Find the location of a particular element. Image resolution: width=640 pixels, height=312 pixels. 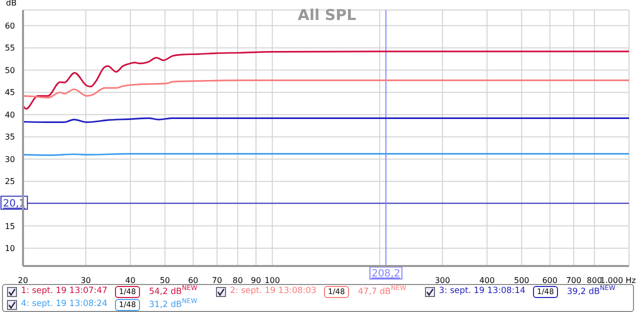

x-tick-label: 100 is located at coordinates (272, 280).